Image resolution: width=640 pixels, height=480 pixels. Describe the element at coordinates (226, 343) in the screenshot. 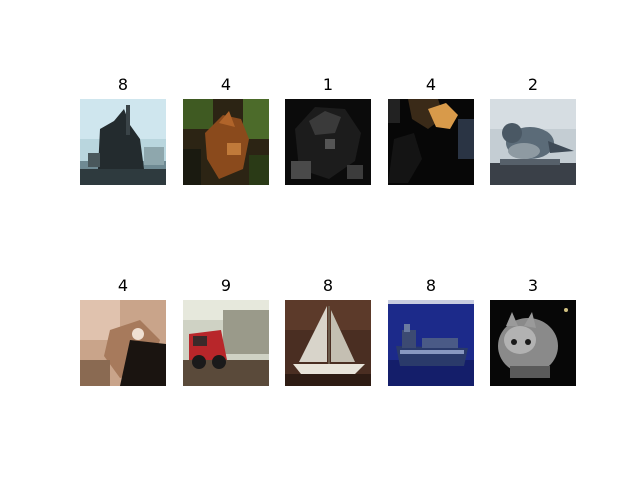

I see `thumbnail-truck` at that location.